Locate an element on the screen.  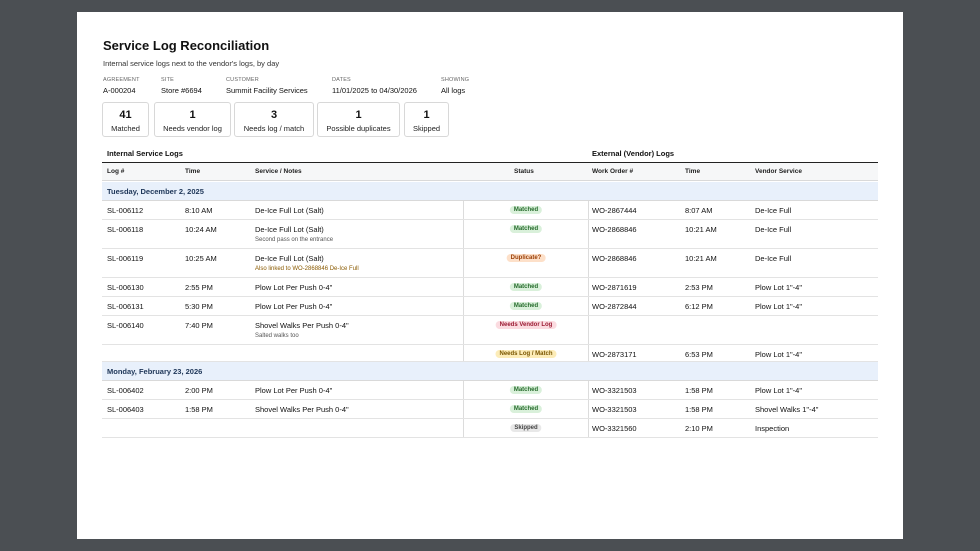
page-title: Service Log Reconciliation is located at coordinates (186, 45).